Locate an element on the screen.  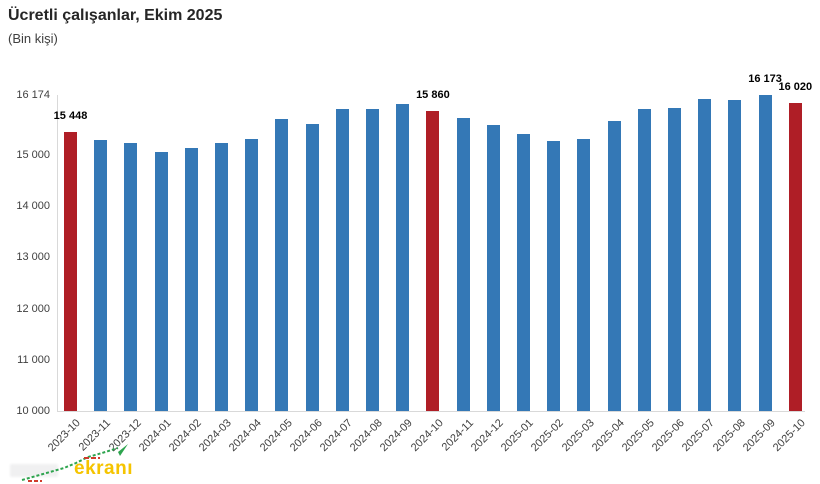
x-tick-label: 2025-10 is located at coordinates (789, 436).